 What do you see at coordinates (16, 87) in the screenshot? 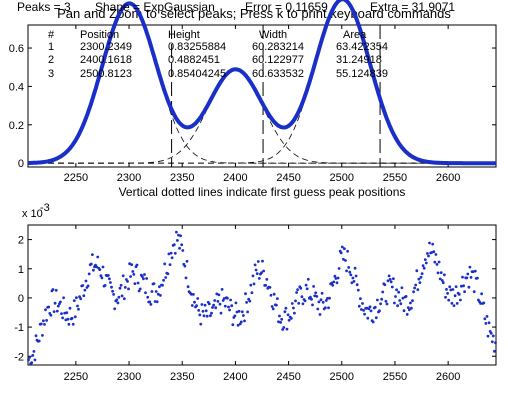
I see `y-tick-label: 0.4` at bounding box center [16, 87].